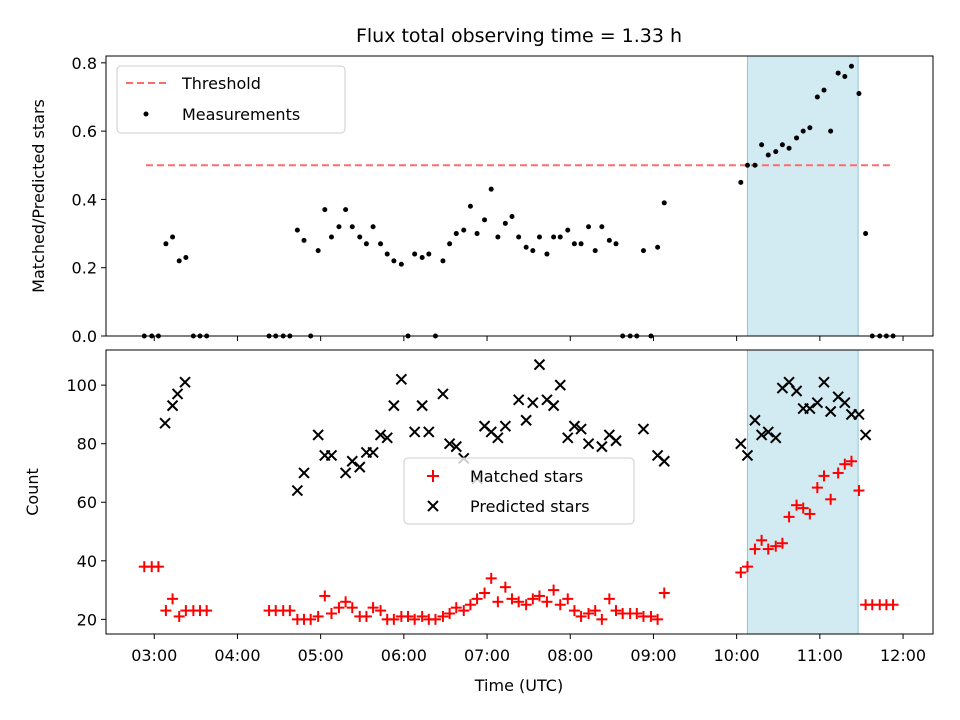 The width and height of the screenshot is (960, 720). I want to click on top-highlight-span, so click(802, 196).